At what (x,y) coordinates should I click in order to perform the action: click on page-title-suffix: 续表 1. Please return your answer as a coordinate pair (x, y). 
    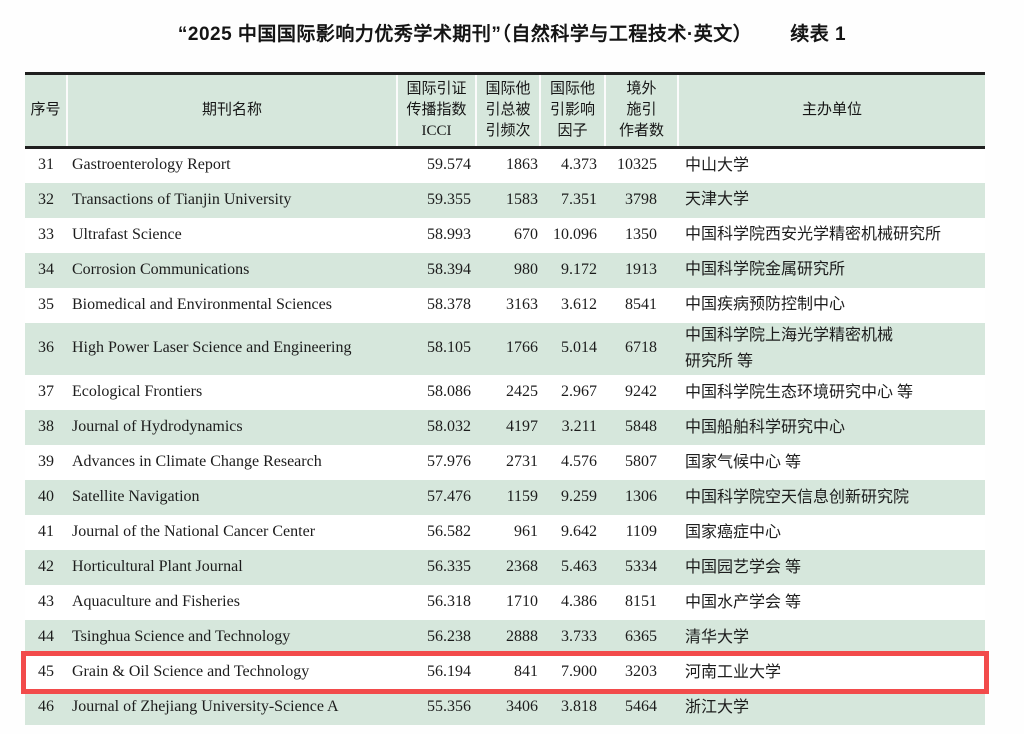
    Looking at the image, I should click on (818, 34).